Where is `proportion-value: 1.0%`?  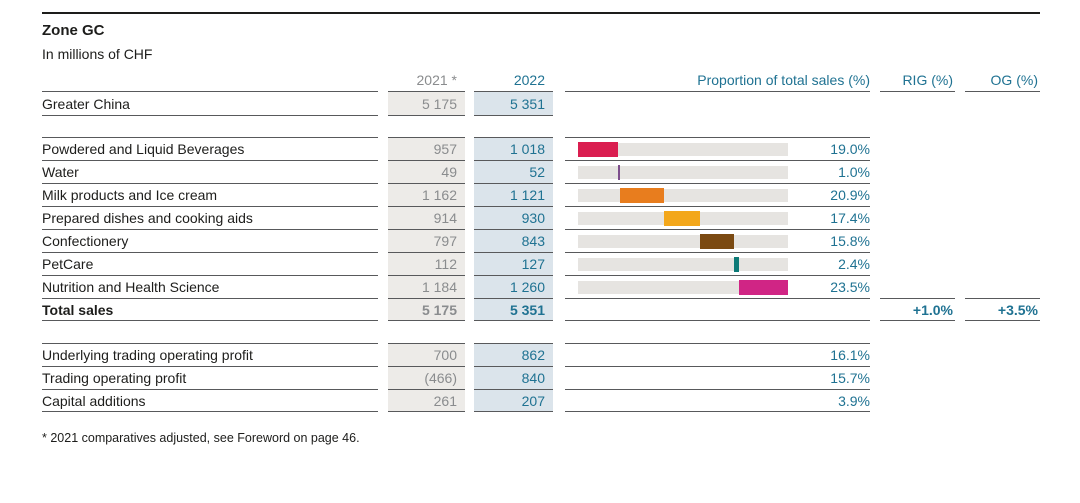 proportion-value: 1.0% is located at coordinates (854, 172).